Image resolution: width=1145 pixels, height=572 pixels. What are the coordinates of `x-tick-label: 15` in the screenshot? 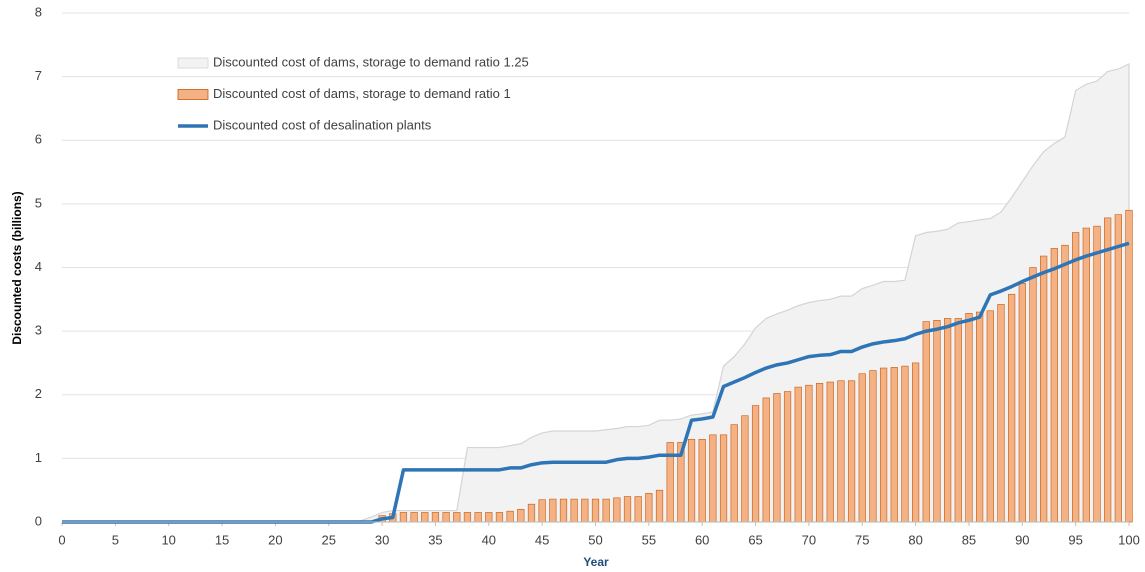 It's located at (222, 539).